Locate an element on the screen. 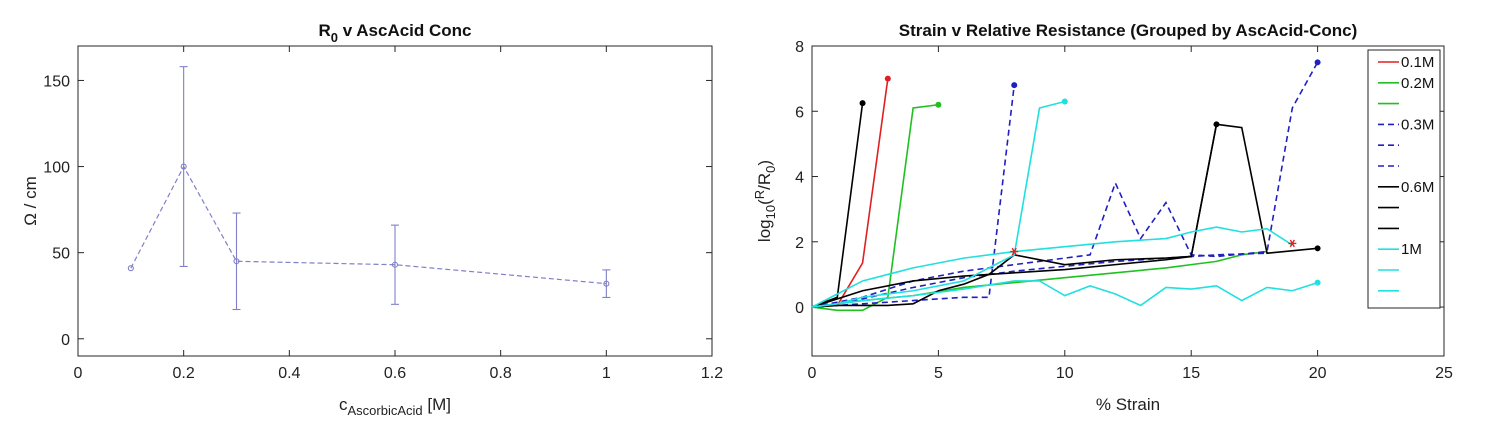 The image size is (1498, 434). legend-label: 0.3M is located at coordinates (1417, 124).